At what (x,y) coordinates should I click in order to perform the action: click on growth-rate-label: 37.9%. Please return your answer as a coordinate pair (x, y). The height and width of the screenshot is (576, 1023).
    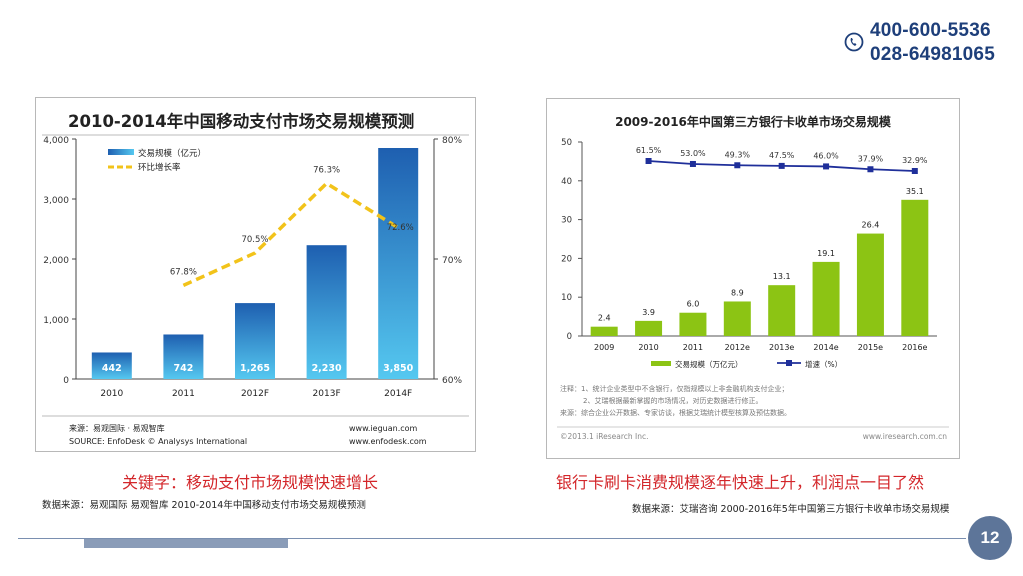
    Looking at the image, I should click on (871, 158).